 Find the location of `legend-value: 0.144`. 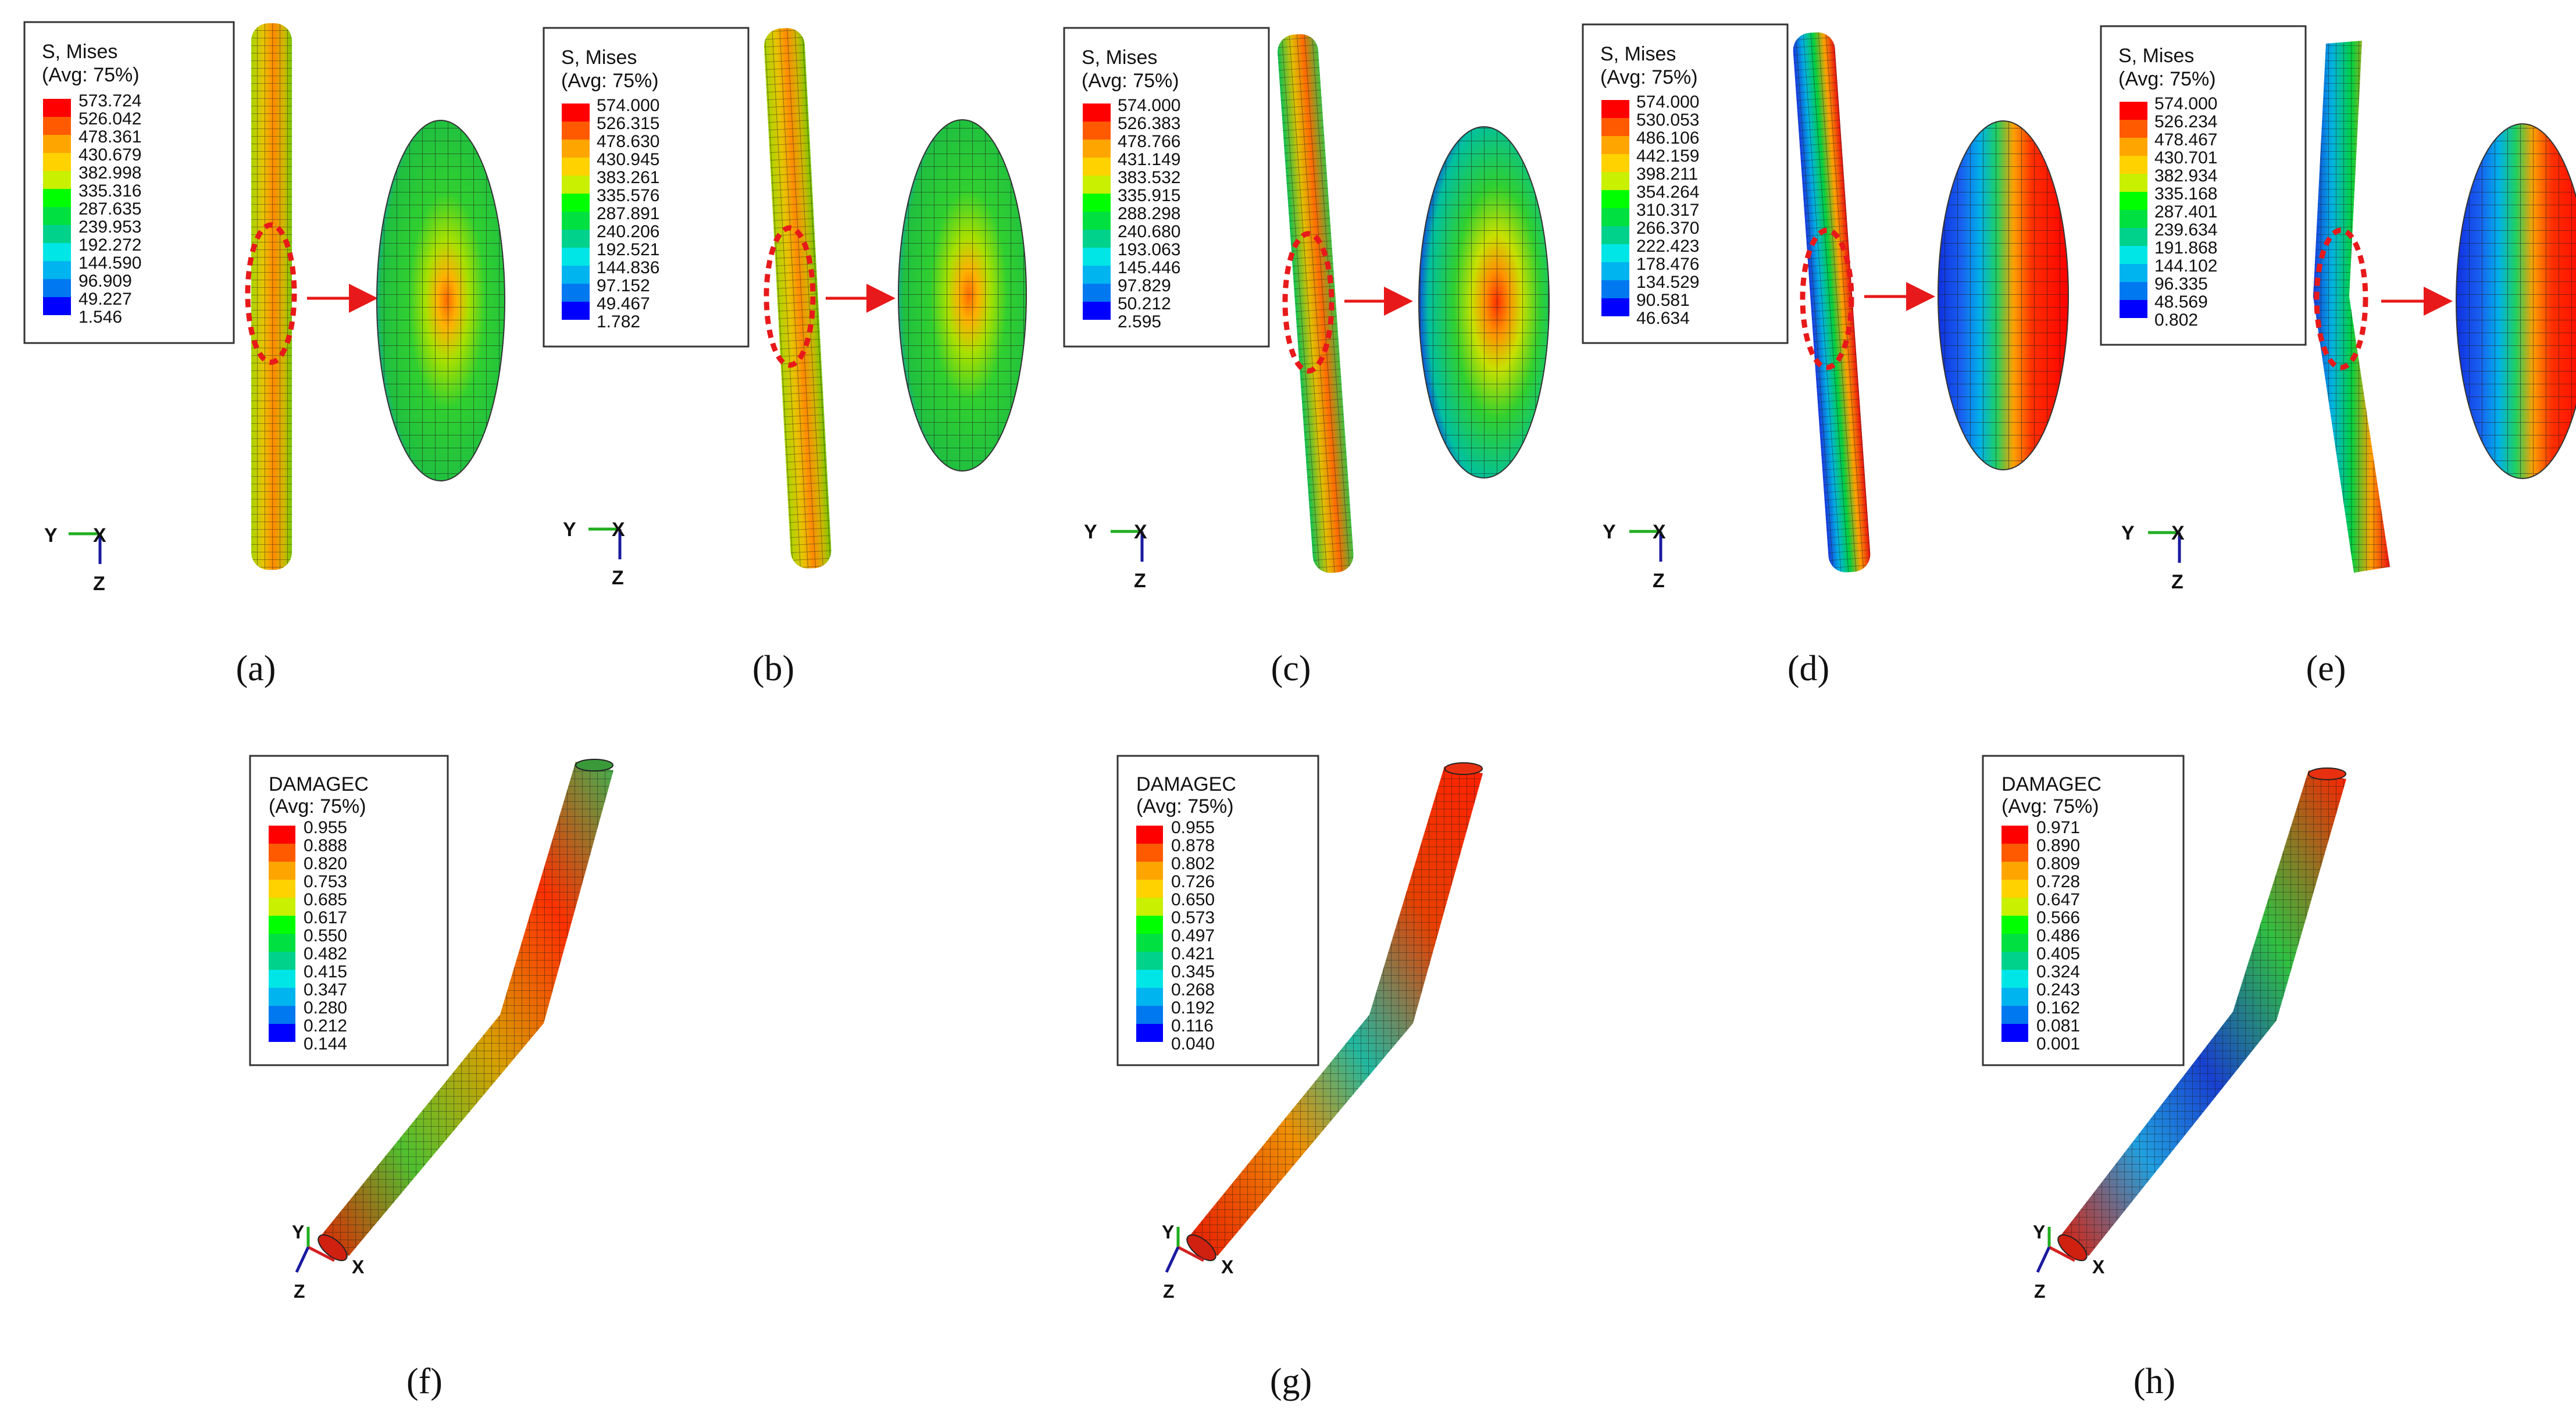

legend-value: 0.144 is located at coordinates (326, 1044).